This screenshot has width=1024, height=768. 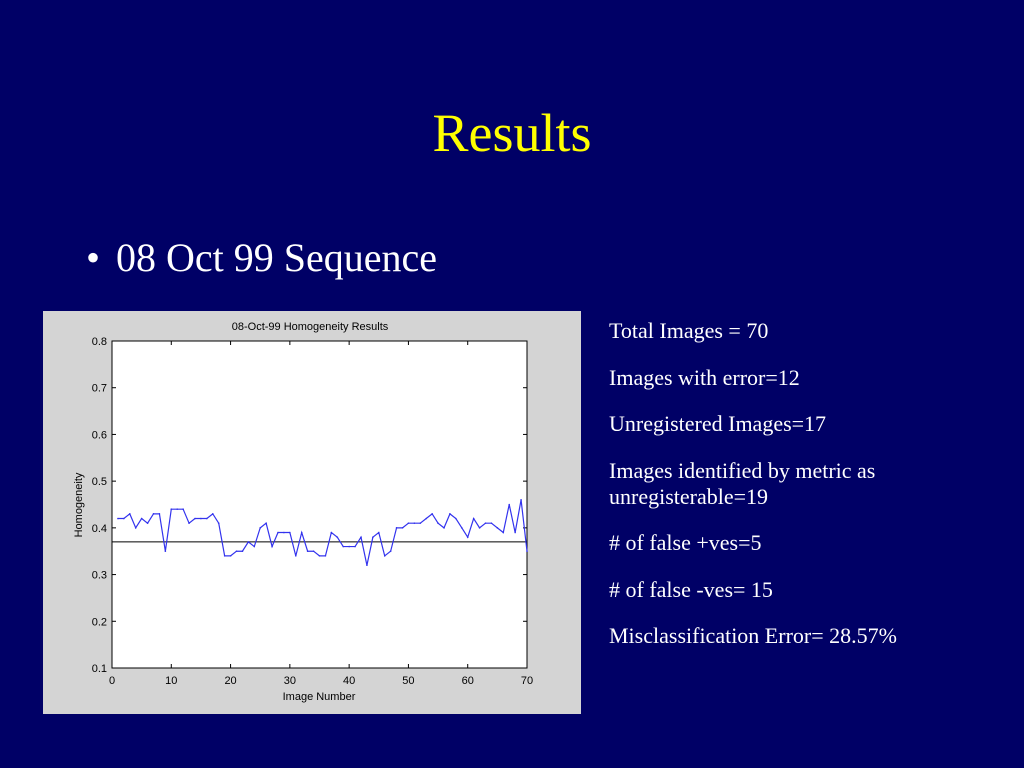 I want to click on stat-misclassification-error: Misclassification Error= 28.57%, so click(x=753, y=635).